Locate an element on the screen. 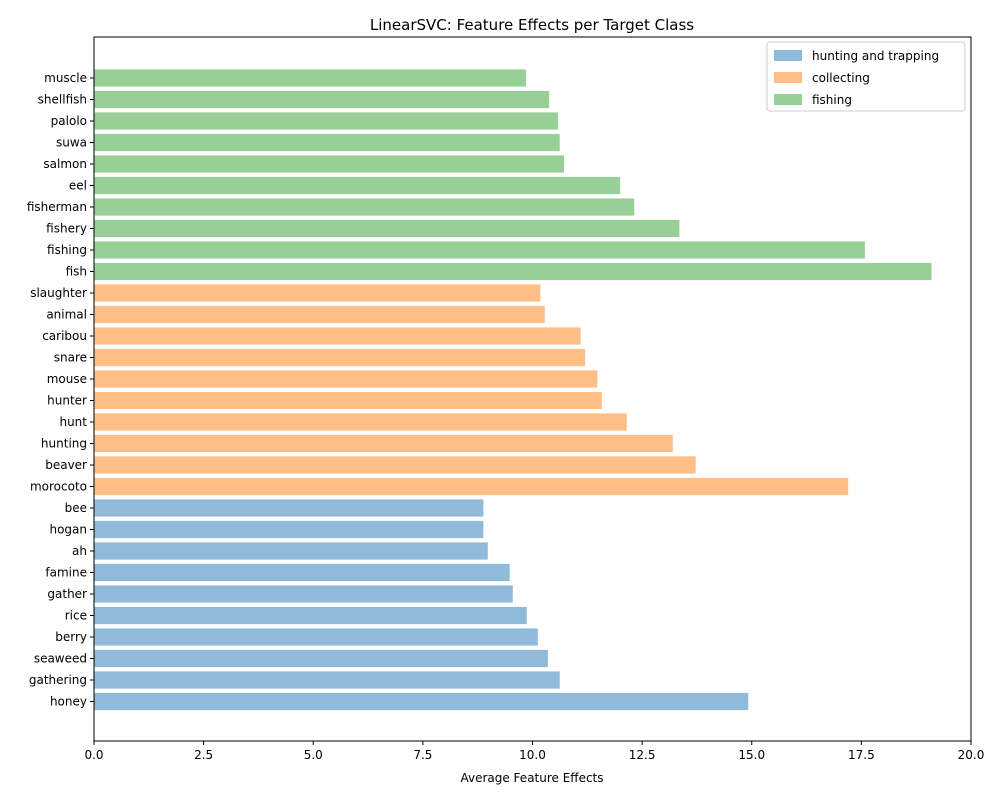  y-tick-label: caribou is located at coordinates (64, 336).